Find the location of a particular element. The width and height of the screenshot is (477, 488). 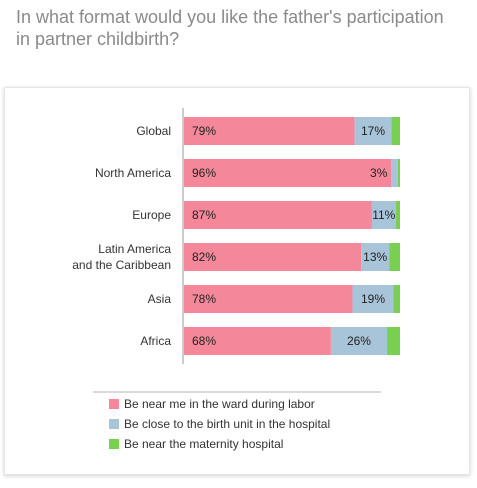

value-label-asia-series-2: 19% is located at coordinates (373, 299).